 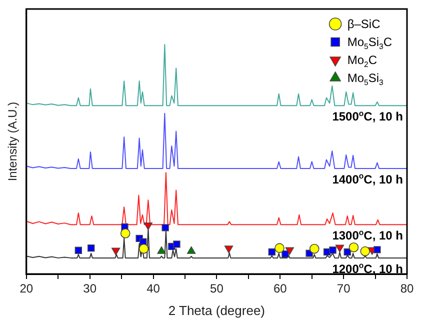 I want to click on y-axis-title: Intensity (A.U.), so click(x=13, y=142).